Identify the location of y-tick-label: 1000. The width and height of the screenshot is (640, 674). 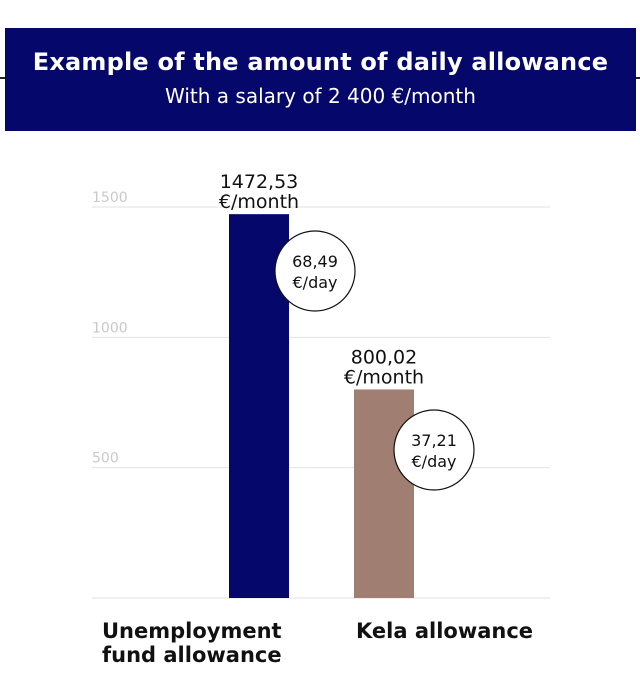
(110, 328).